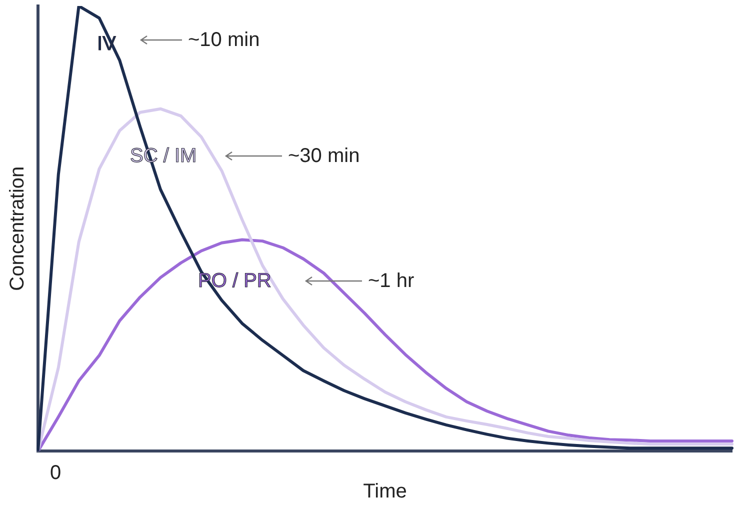 This screenshot has width=735, height=508. What do you see at coordinates (56, 473) in the screenshot?
I see `text: 0` at bounding box center [56, 473].